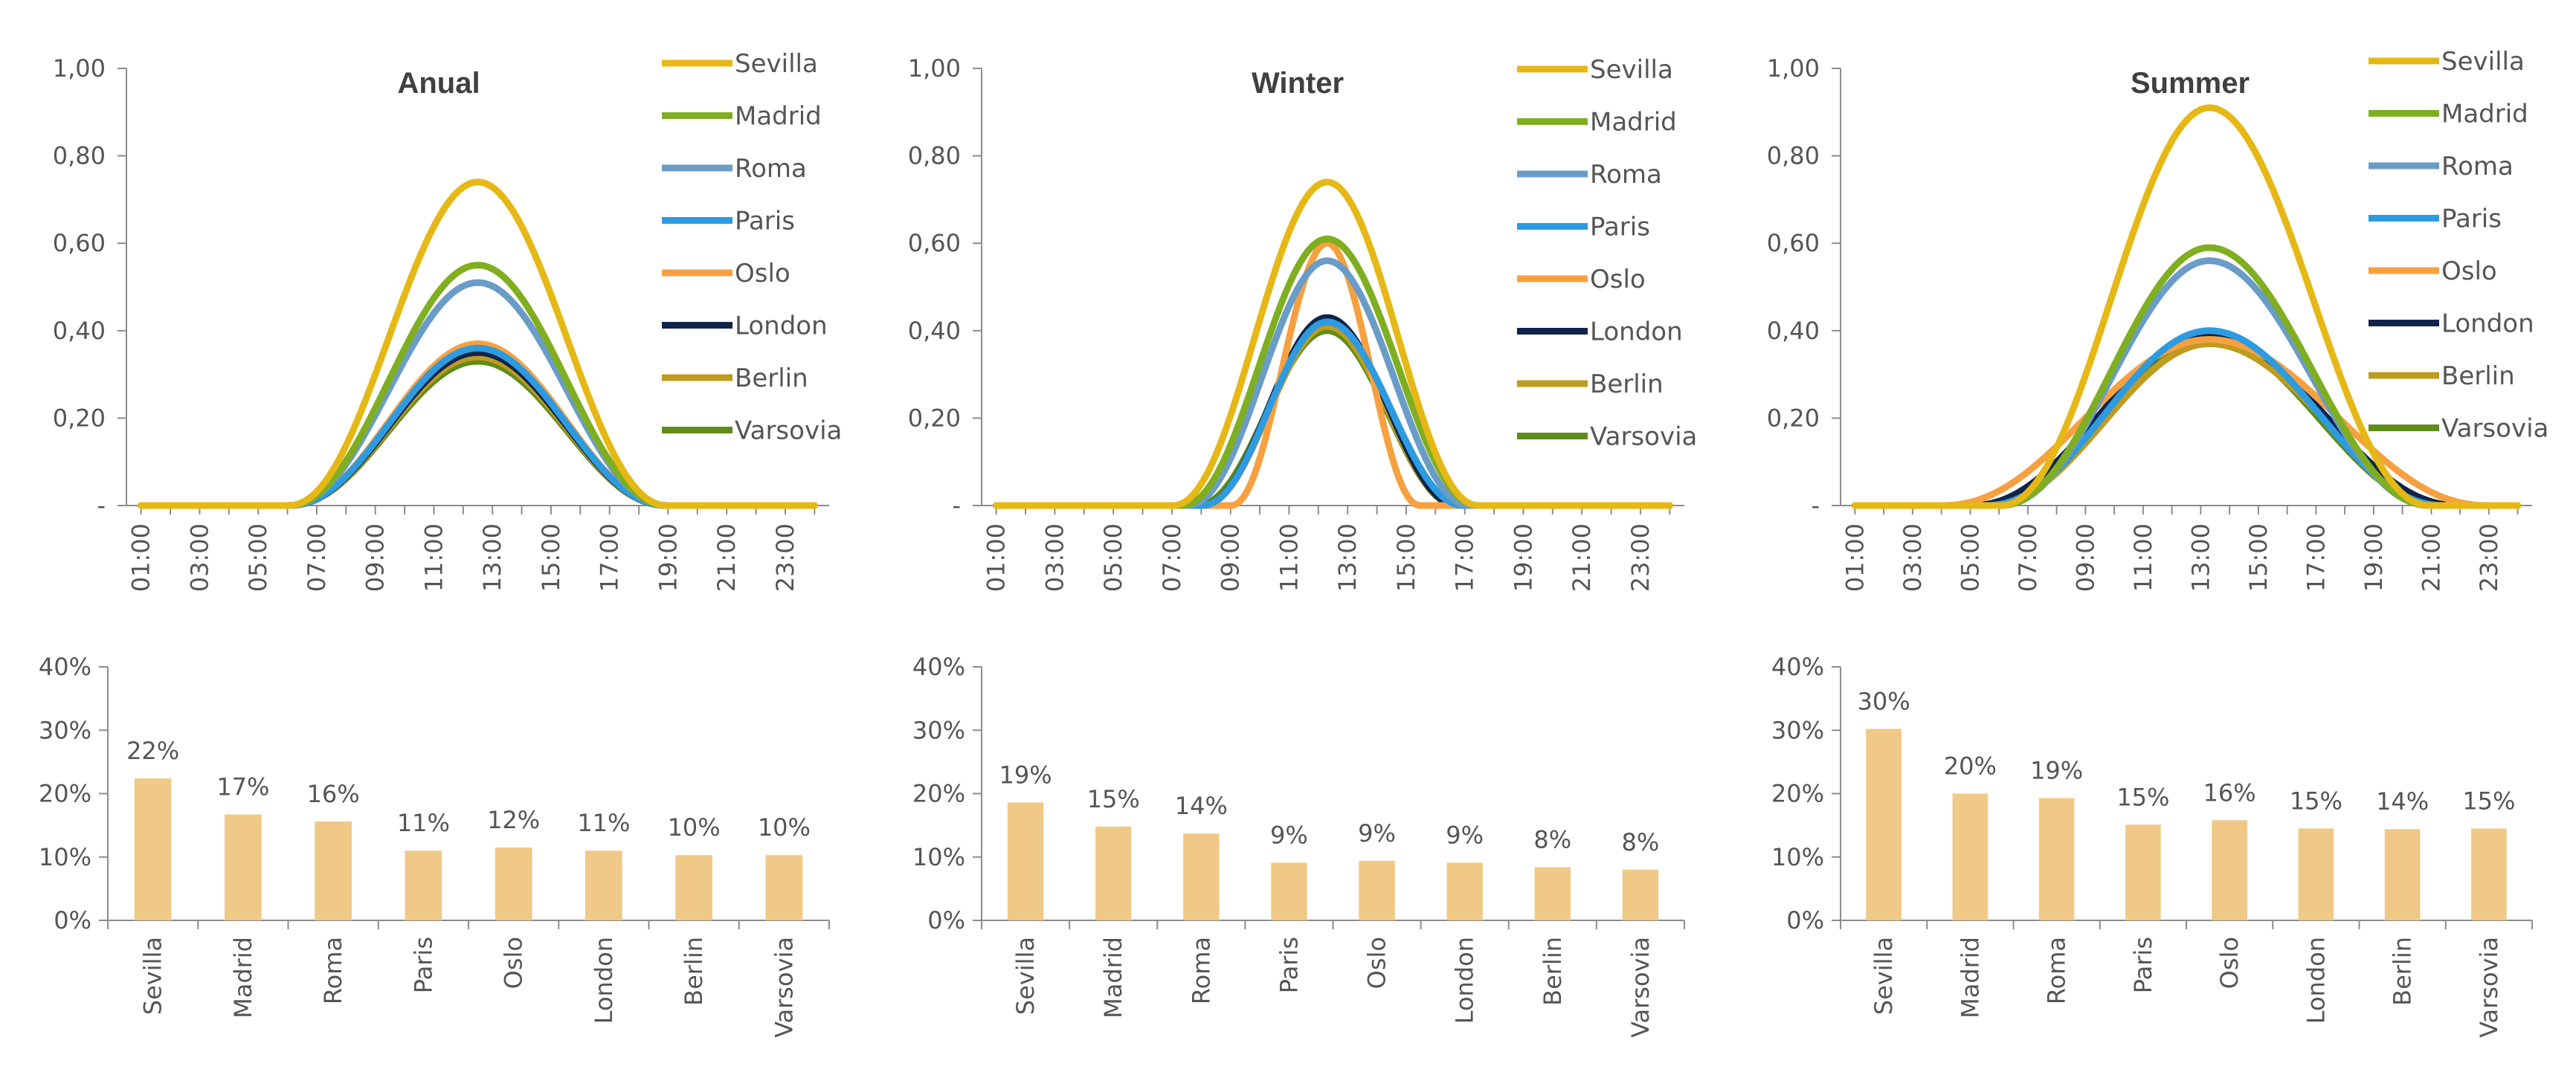  What do you see at coordinates (2431, 558) in the screenshot?
I see `x-tick-label: 21:00` at bounding box center [2431, 558].